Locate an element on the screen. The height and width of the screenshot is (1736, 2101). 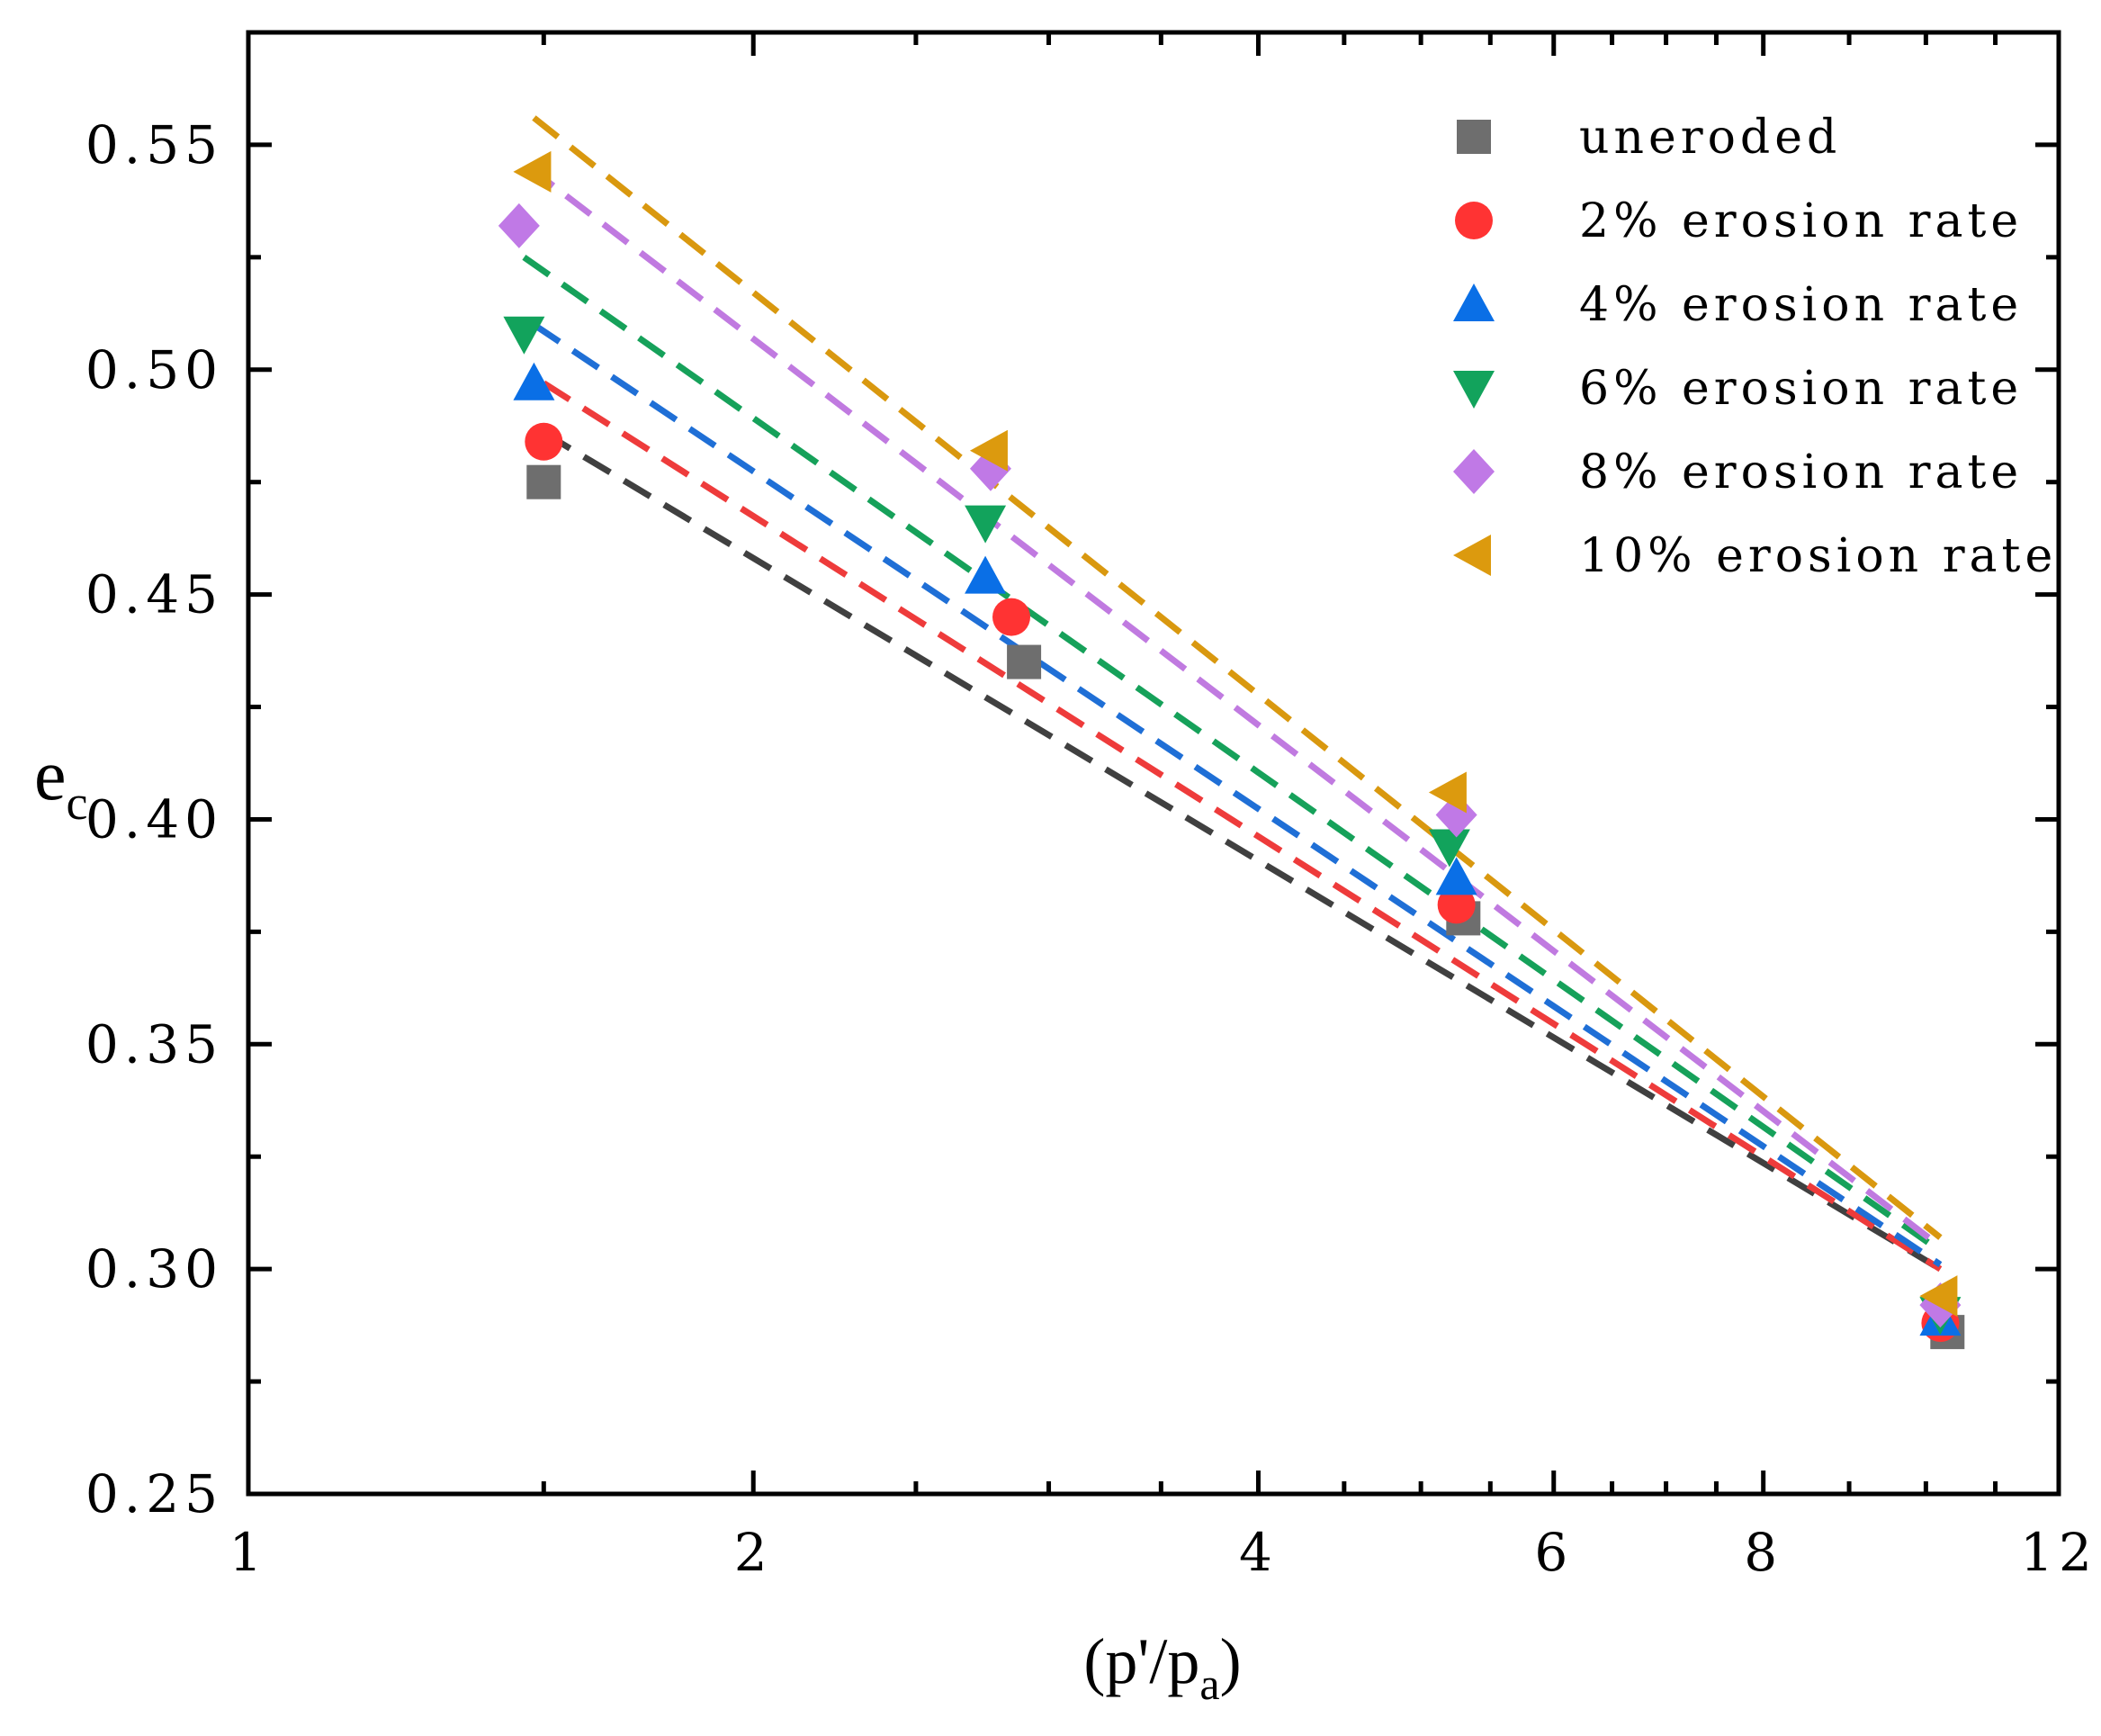
legend-label-4: 8% erosion rate is located at coordinates (1801, 472).